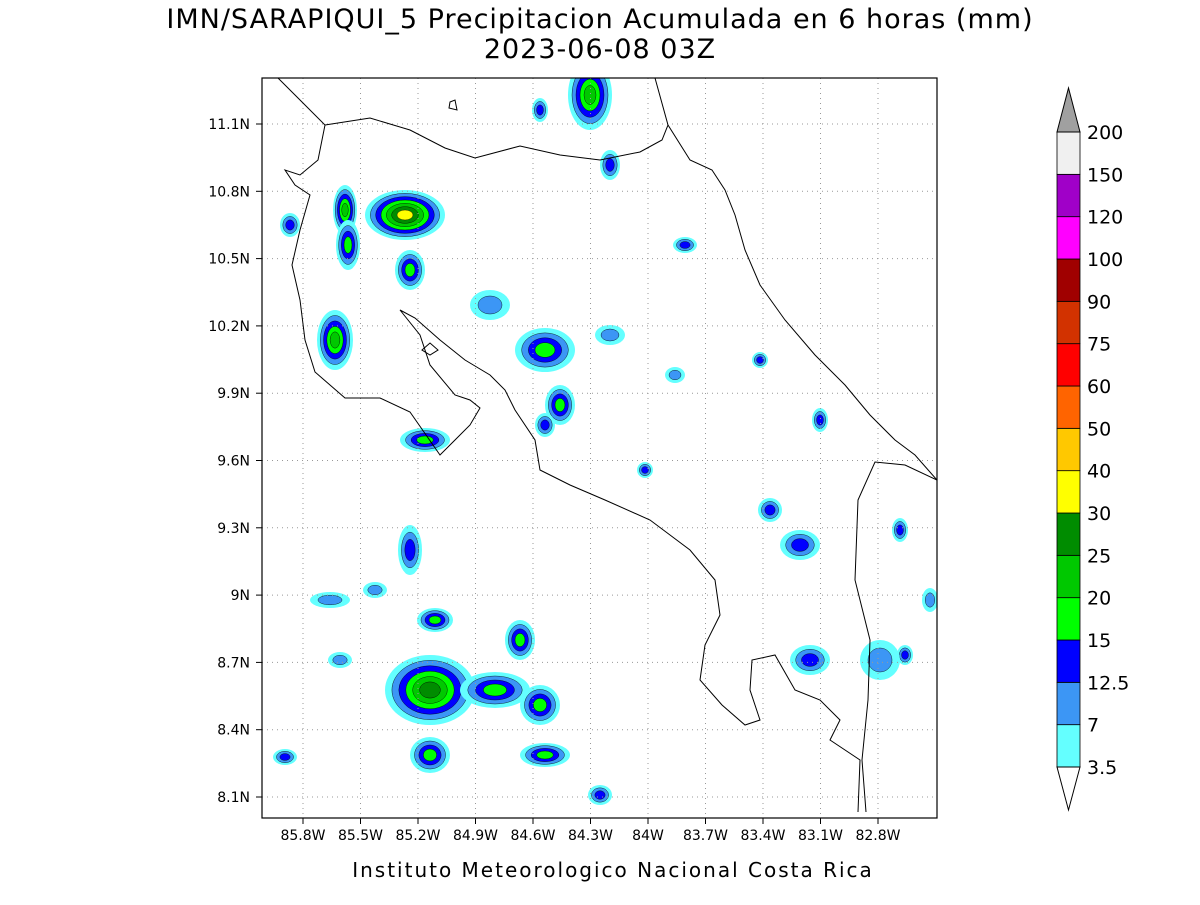 The image size is (1200, 905). What do you see at coordinates (1093, 726) in the screenshot?
I see `colorbar-label: 7` at bounding box center [1093, 726].